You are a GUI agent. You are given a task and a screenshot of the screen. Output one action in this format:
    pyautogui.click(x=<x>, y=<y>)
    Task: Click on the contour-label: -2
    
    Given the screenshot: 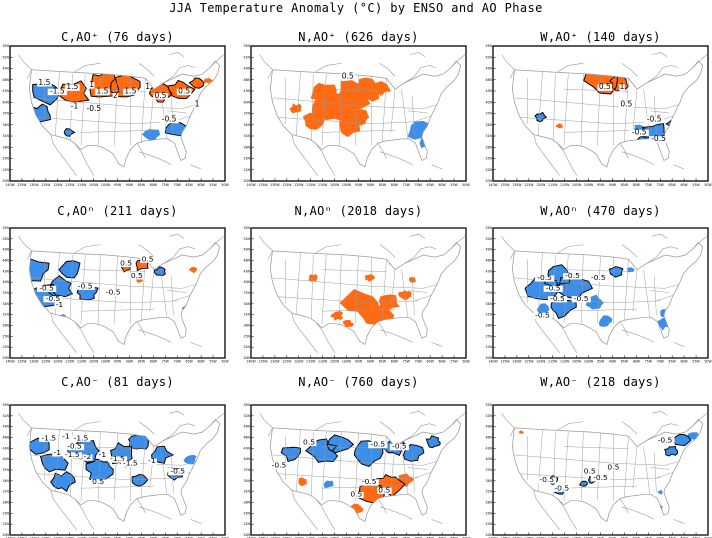 What is the action you would take?
    pyautogui.click(x=87, y=456)
    